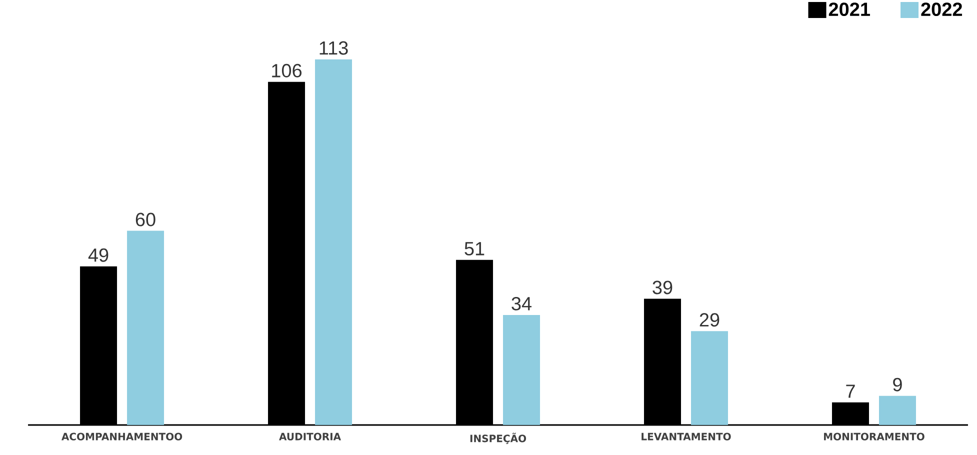 This screenshot has height=455, width=977. I want to click on x-tick-label: ACOMPANHAMENTOO, so click(121, 436).